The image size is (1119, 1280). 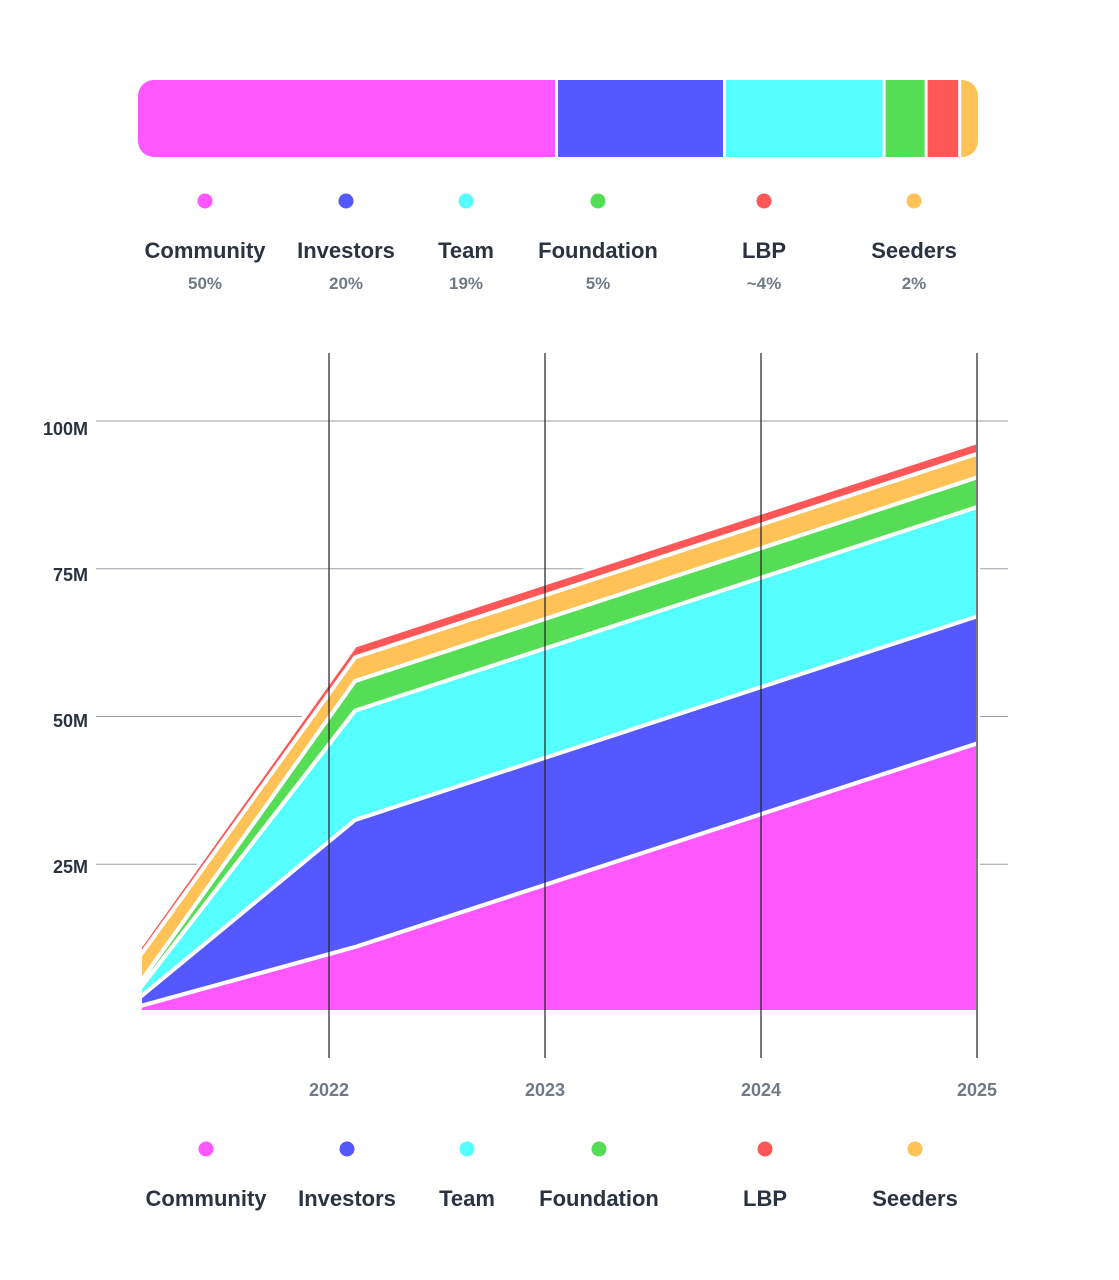 What do you see at coordinates (914, 283) in the screenshot?
I see `legend-pct-seeders: 2%` at bounding box center [914, 283].